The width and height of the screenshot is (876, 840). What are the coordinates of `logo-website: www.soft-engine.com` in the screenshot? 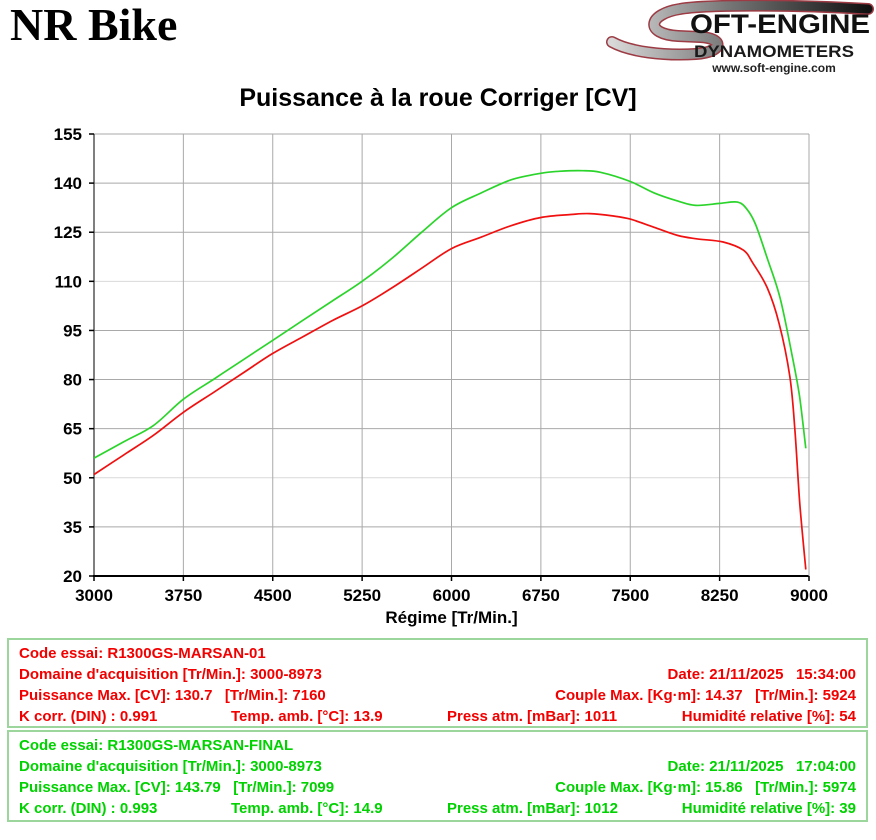 It's located at (773, 68).